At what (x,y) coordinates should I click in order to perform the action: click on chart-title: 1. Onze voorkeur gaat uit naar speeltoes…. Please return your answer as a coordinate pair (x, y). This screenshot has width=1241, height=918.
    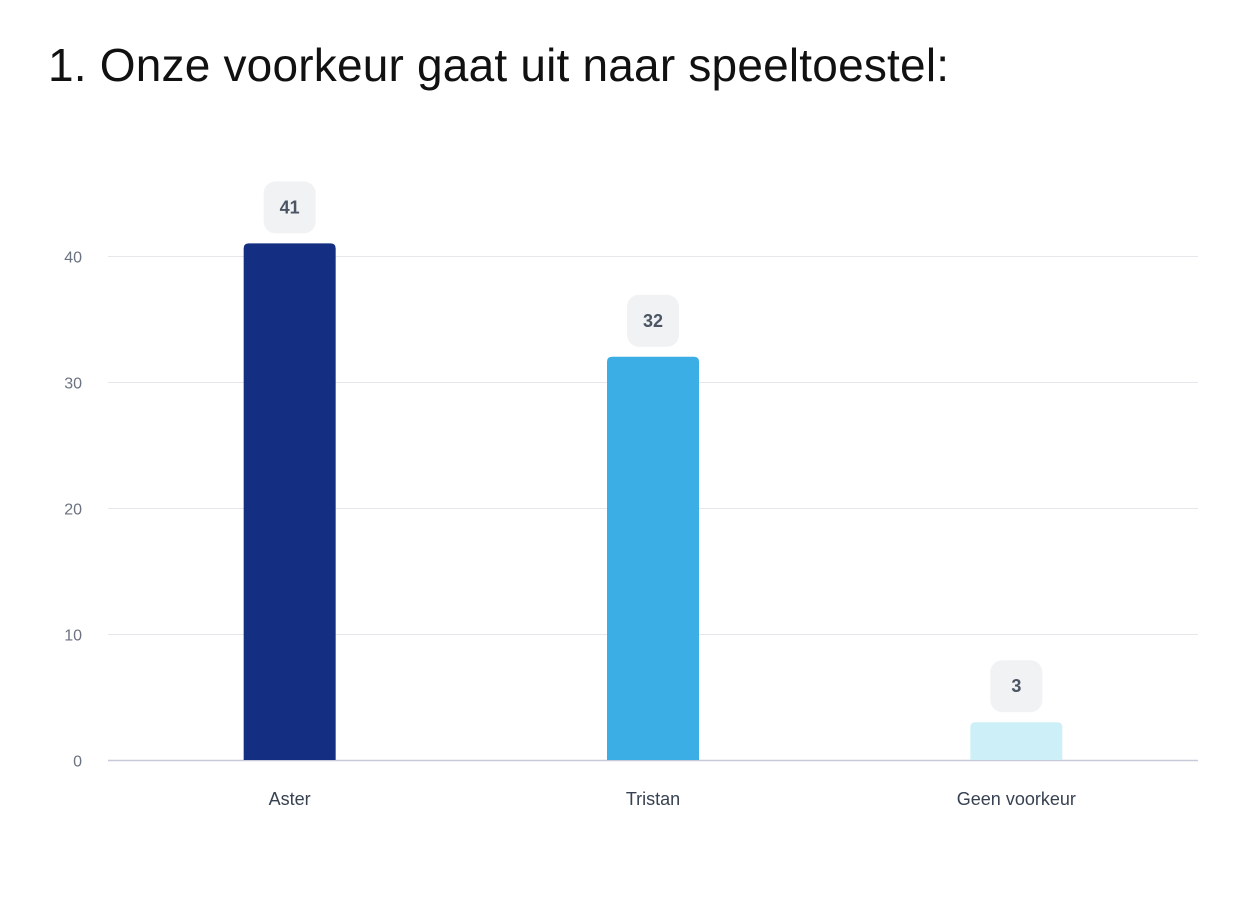
    Looking at the image, I should click on (499, 65).